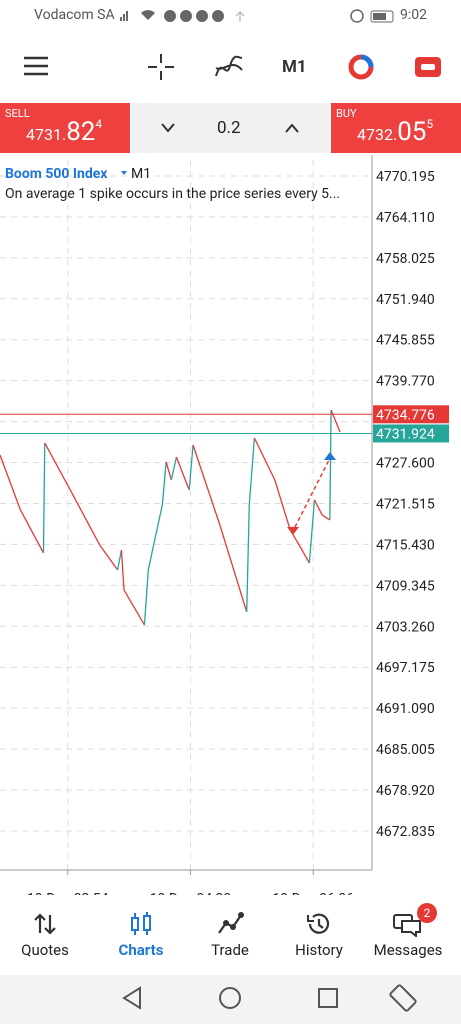 The height and width of the screenshot is (1028, 461). What do you see at coordinates (36, 66) in the screenshot?
I see `menu-button` at bounding box center [36, 66].